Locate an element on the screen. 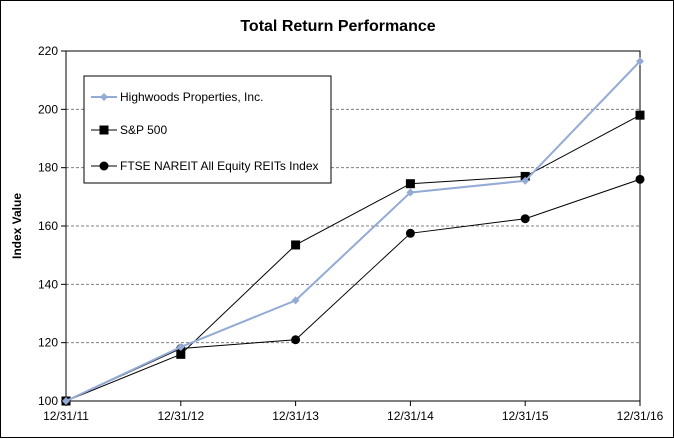 This screenshot has height=439, width=674. y-tick-label: 140 is located at coordinates (48, 284).